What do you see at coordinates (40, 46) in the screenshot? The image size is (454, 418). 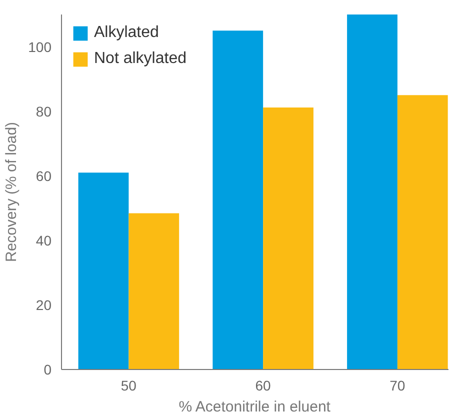 I see `y-tick-label: 100` at bounding box center [40, 46].